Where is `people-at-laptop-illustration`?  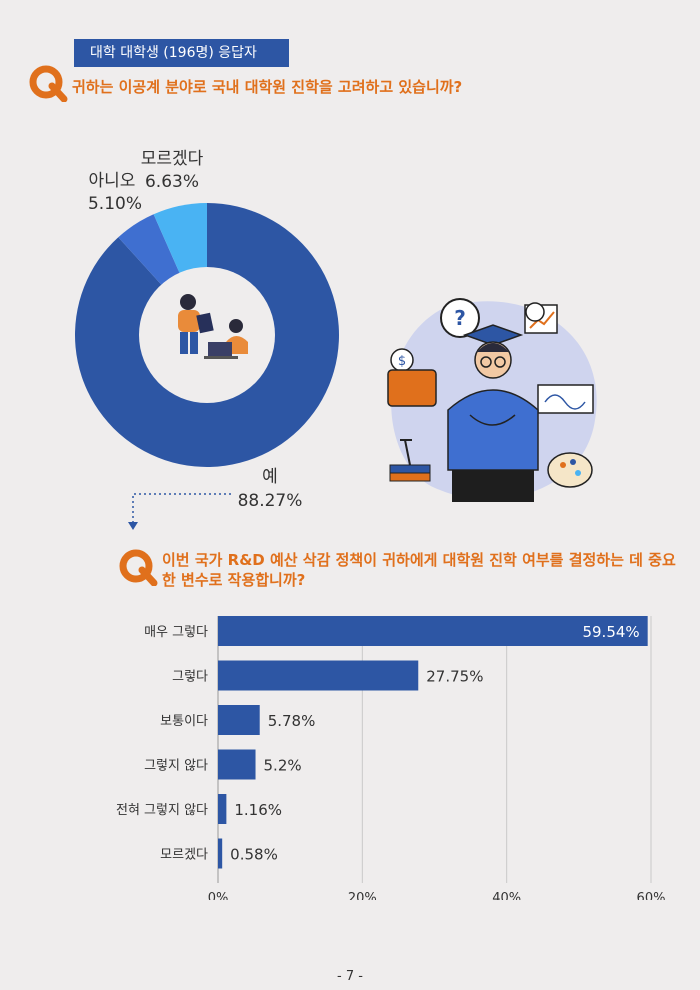 people-at-laptop-illustration is located at coordinates (213, 326).